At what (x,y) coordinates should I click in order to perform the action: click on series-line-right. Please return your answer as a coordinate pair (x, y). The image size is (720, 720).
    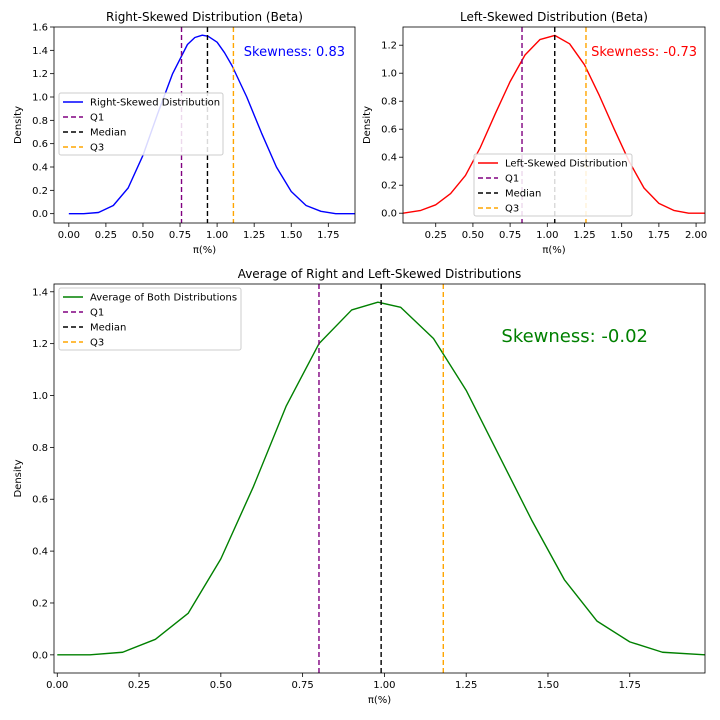
    Looking at the image, I should click on (211, 124).